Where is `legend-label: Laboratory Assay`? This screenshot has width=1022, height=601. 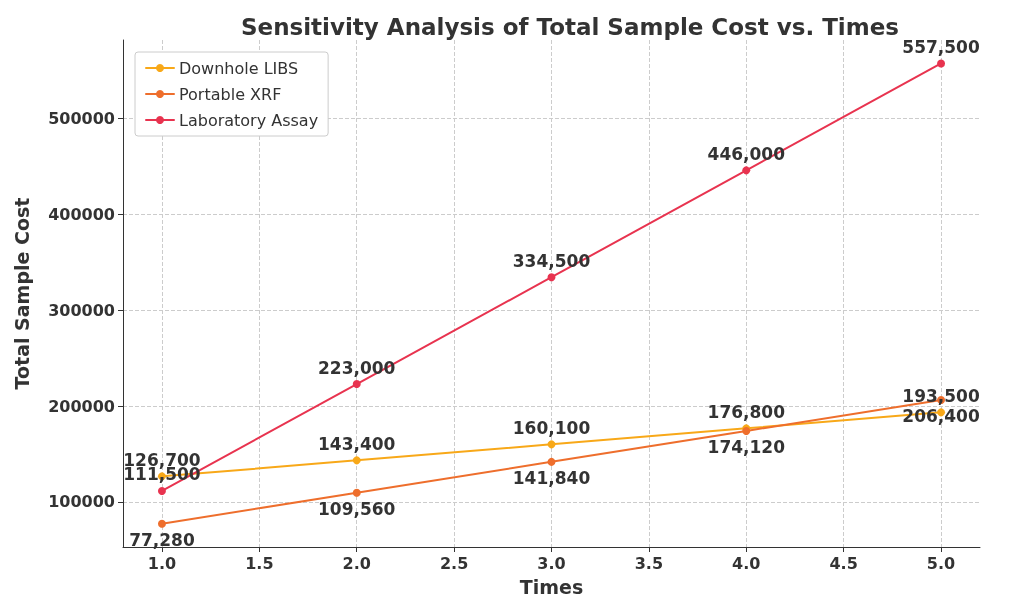 legend-label: Laboratory Assay is located at coordinates (249, 120).